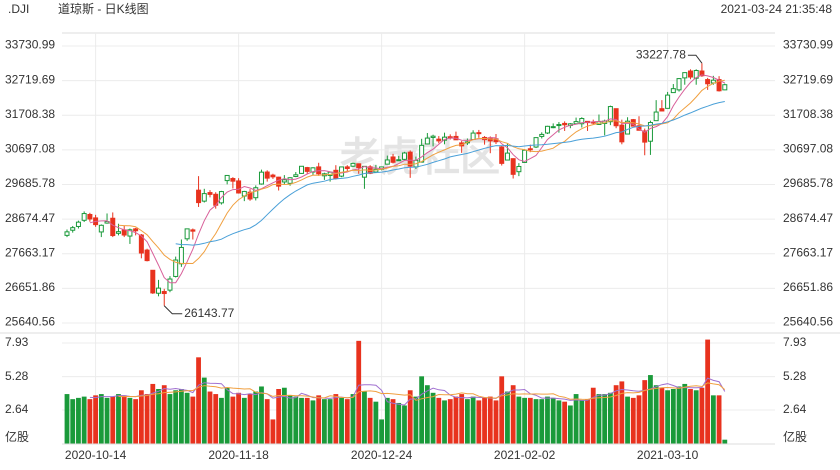  I want to click on y-tick-label-right: 32719.69, so click(808, 79).